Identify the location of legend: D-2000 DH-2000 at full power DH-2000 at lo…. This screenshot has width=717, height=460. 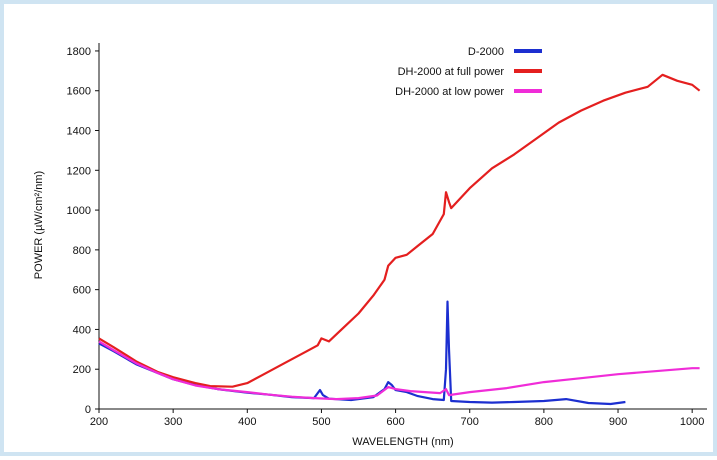
(468, 72).